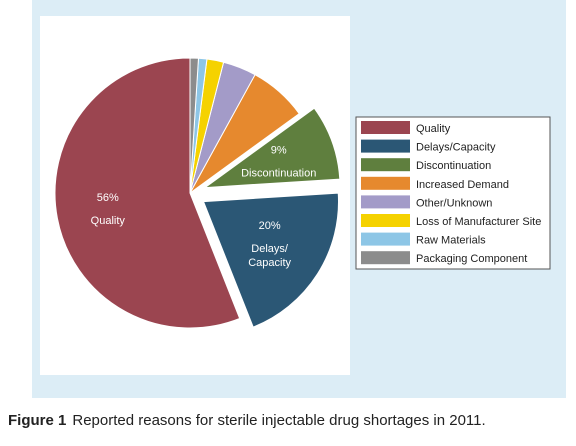 The width and height of the screenshot is (576, 446). What do you see at coordinates (108, 221) in the screenshot?
I see `slice-name-label: Quality` at bounding box center [108, 221].